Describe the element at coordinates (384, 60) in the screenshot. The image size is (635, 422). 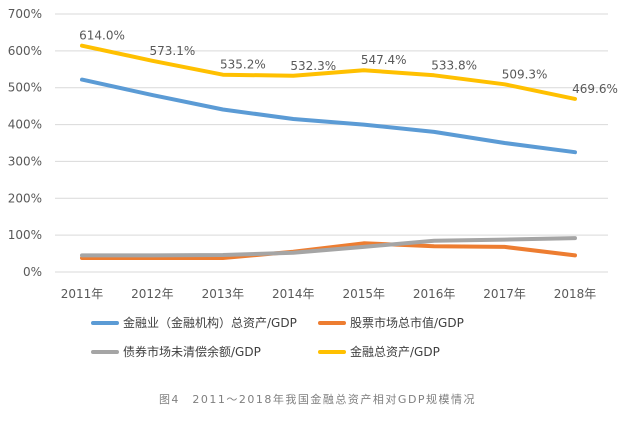
I see `data-label: 547.4%` at that location.